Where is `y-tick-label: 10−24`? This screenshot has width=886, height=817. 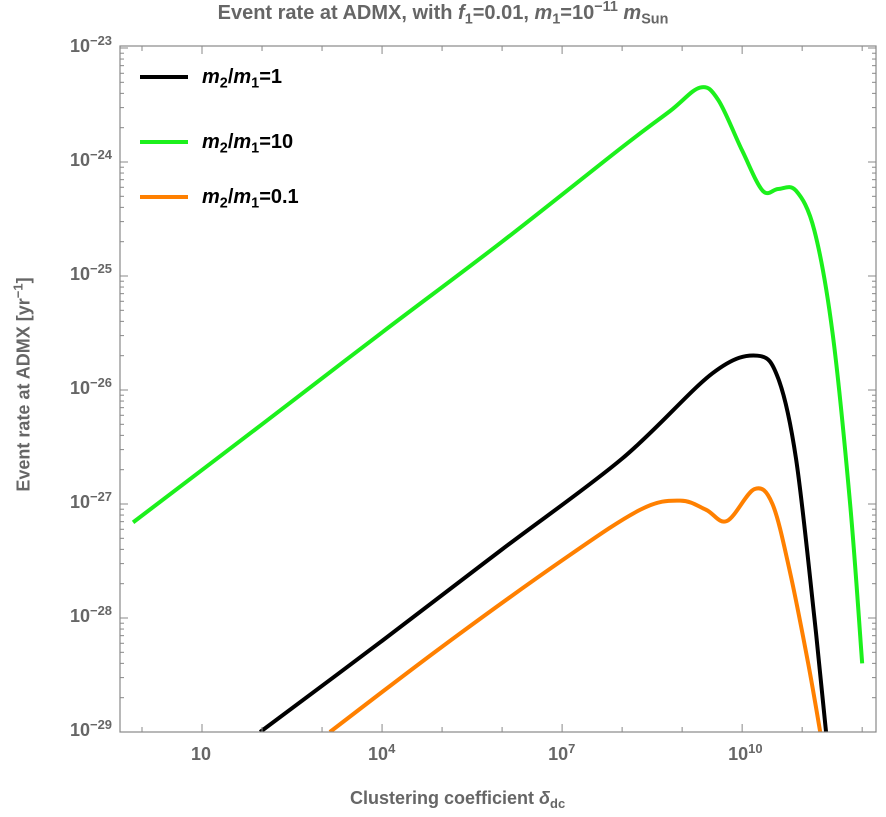 y-tick-label: 10−24 is located at coordinates (90, 158).